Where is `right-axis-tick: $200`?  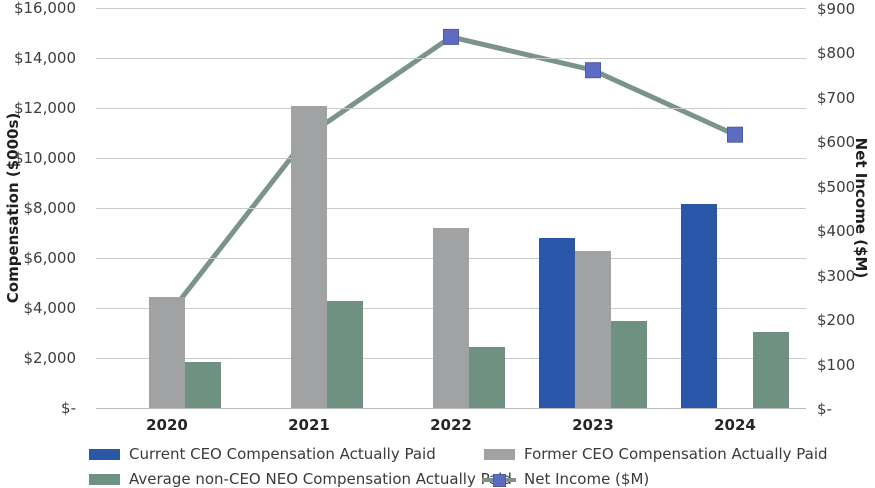
right-axis-tick: $200 is located at coordinates (836, 320).